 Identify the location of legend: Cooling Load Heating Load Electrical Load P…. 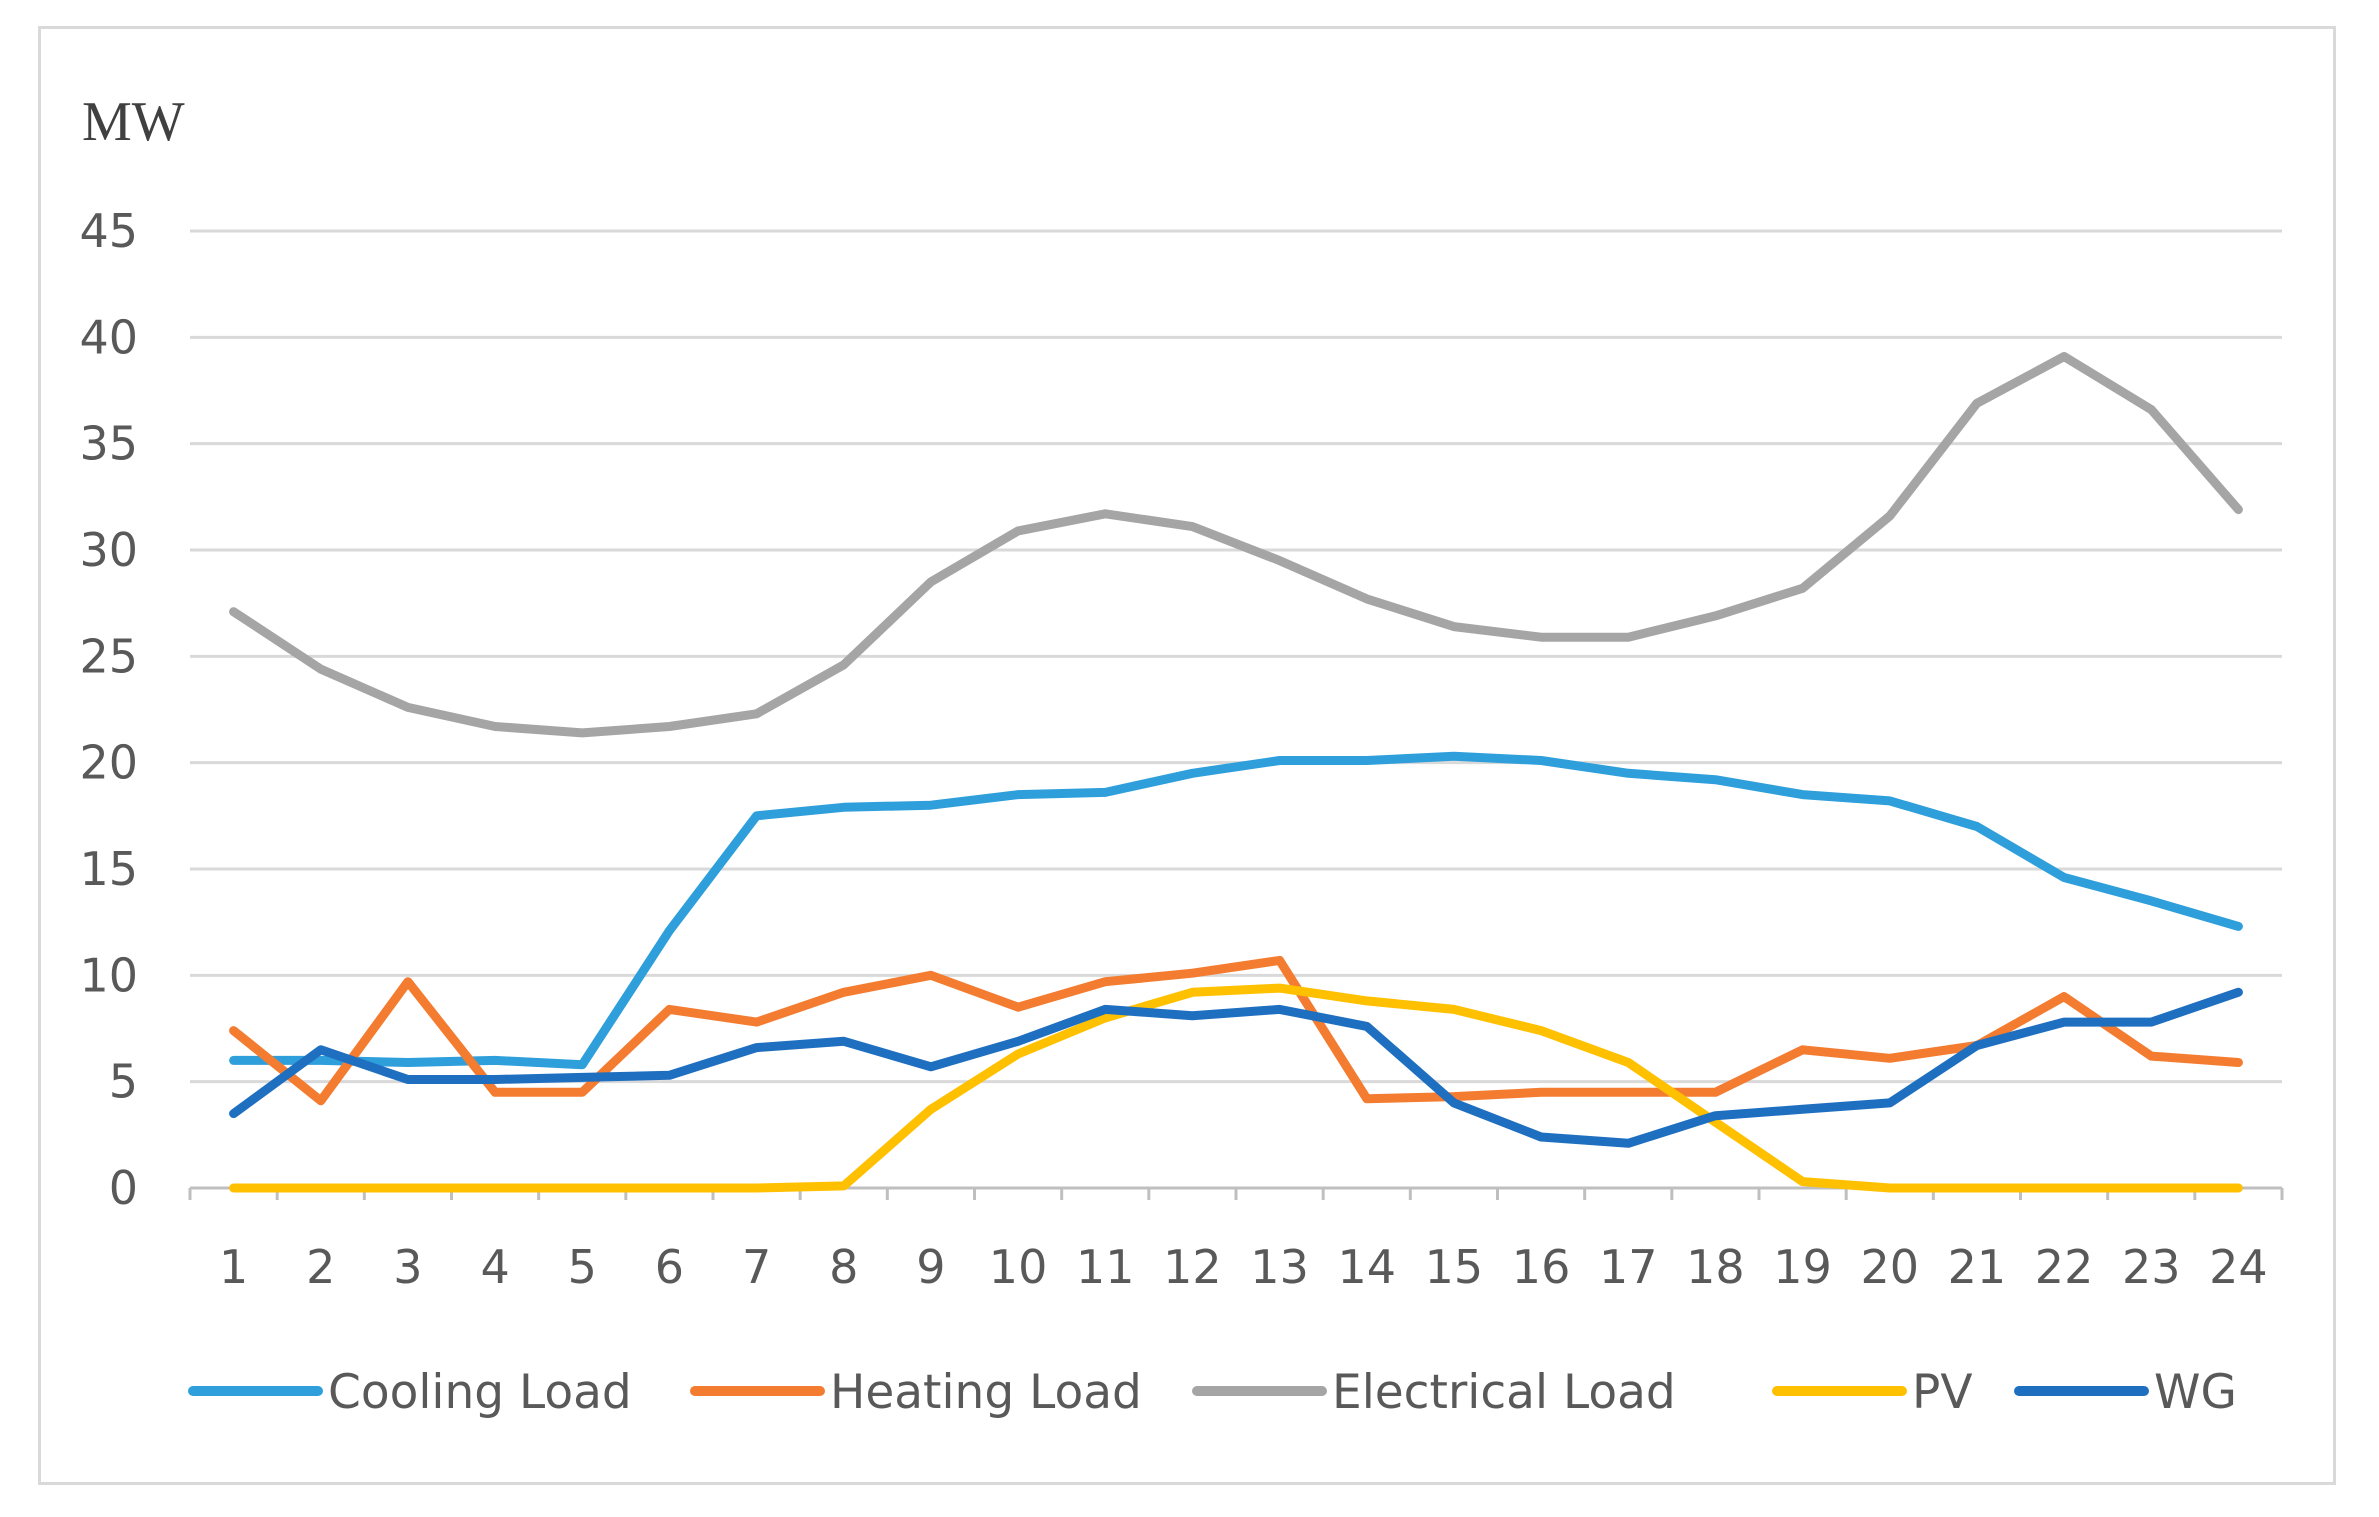
(1212, 1392).